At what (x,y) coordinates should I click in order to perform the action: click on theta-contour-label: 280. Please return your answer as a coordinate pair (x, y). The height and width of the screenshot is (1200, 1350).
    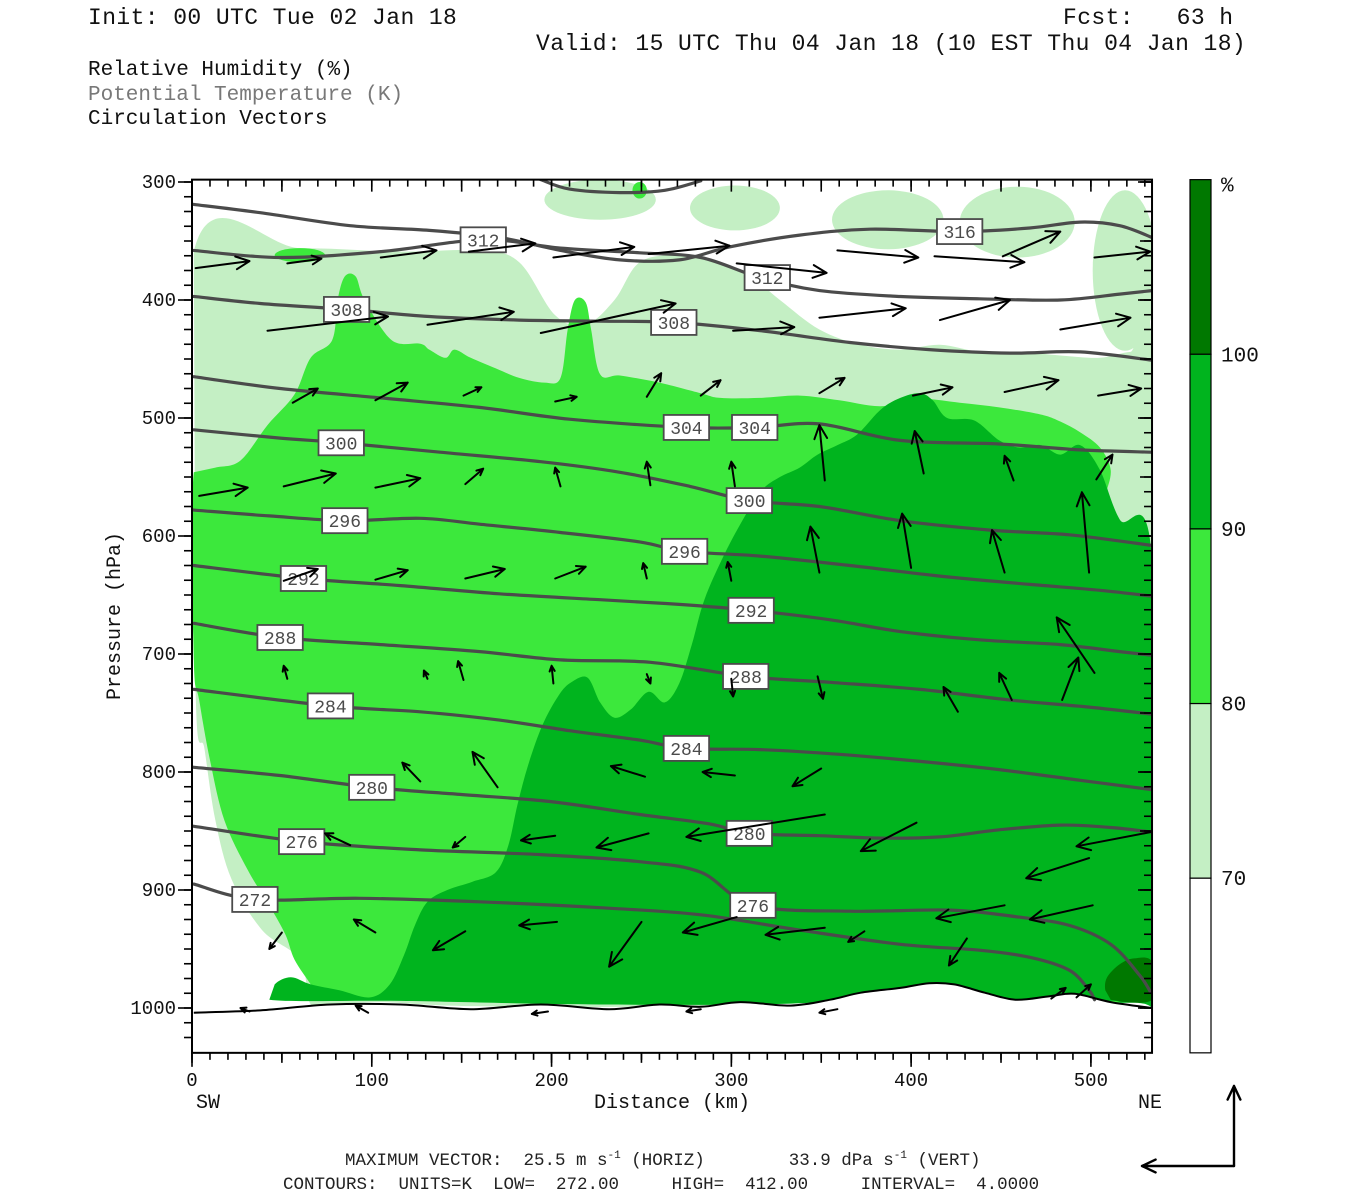
    Looking at the image, I should click on (749, 836).